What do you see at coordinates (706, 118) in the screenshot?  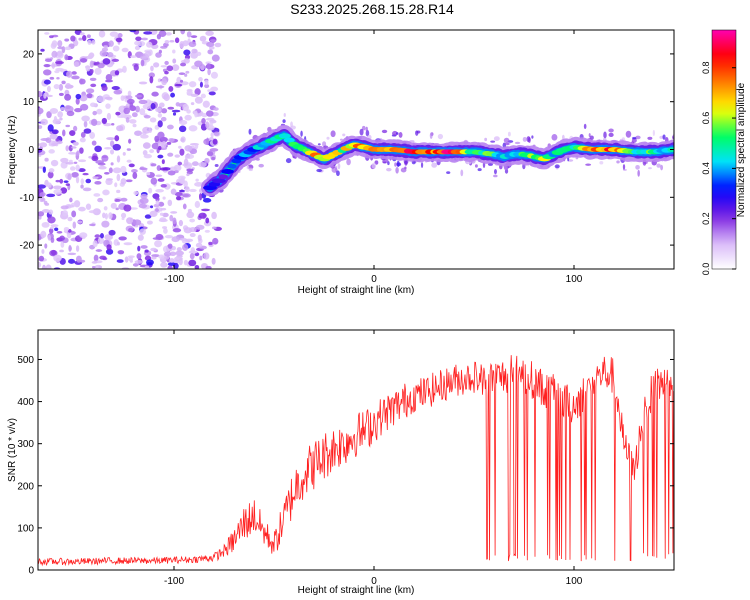 I see `colorbar-tick-label: 0.6` at bounding box center [706, 118].